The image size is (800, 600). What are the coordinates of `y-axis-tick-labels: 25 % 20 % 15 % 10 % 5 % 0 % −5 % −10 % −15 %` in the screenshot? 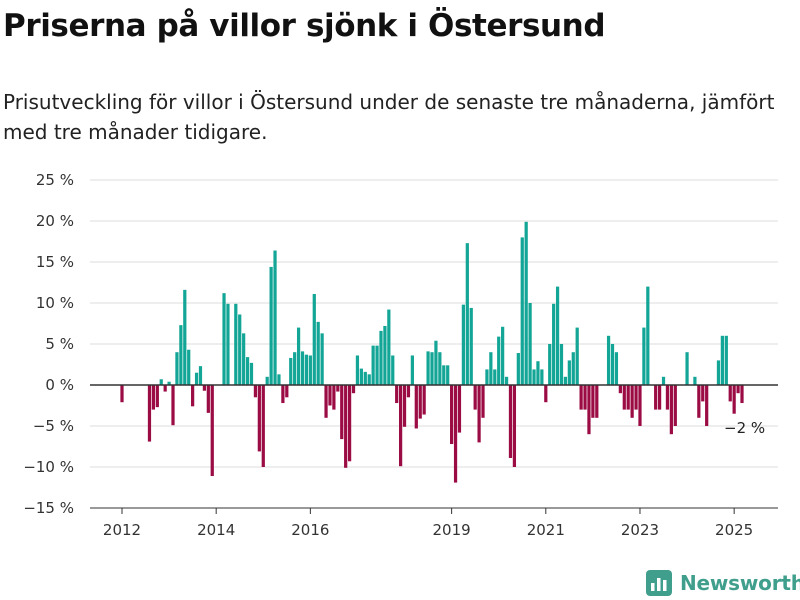 It's located at (48, 344).